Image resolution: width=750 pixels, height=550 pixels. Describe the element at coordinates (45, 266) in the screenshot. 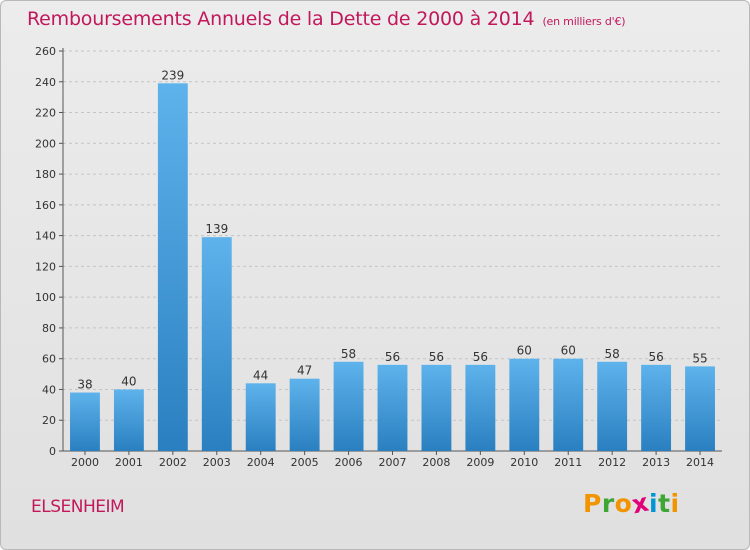

I see `y-tick-label: 120` at that location.